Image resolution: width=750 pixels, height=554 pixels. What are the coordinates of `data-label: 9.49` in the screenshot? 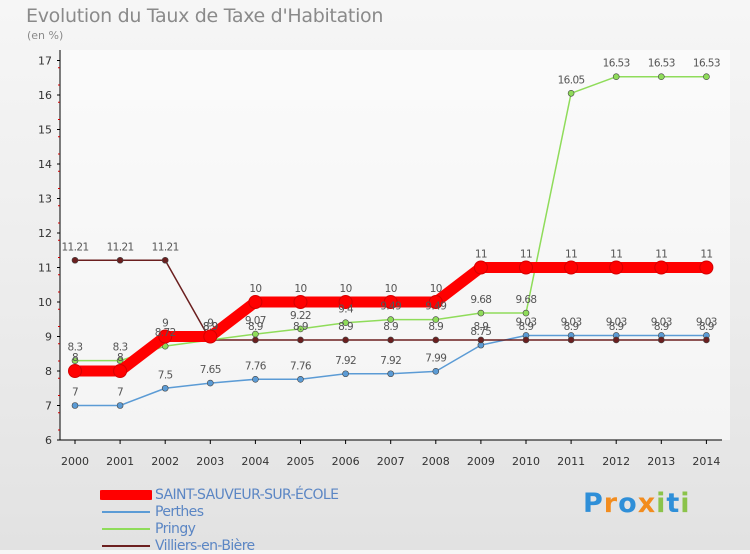 It's located at (390, 307).